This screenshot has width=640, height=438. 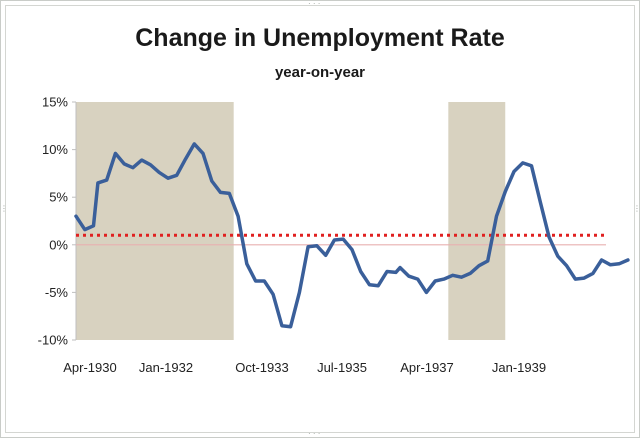 I want to click on y-tick-label: 5%, so click(x=58, y=197).